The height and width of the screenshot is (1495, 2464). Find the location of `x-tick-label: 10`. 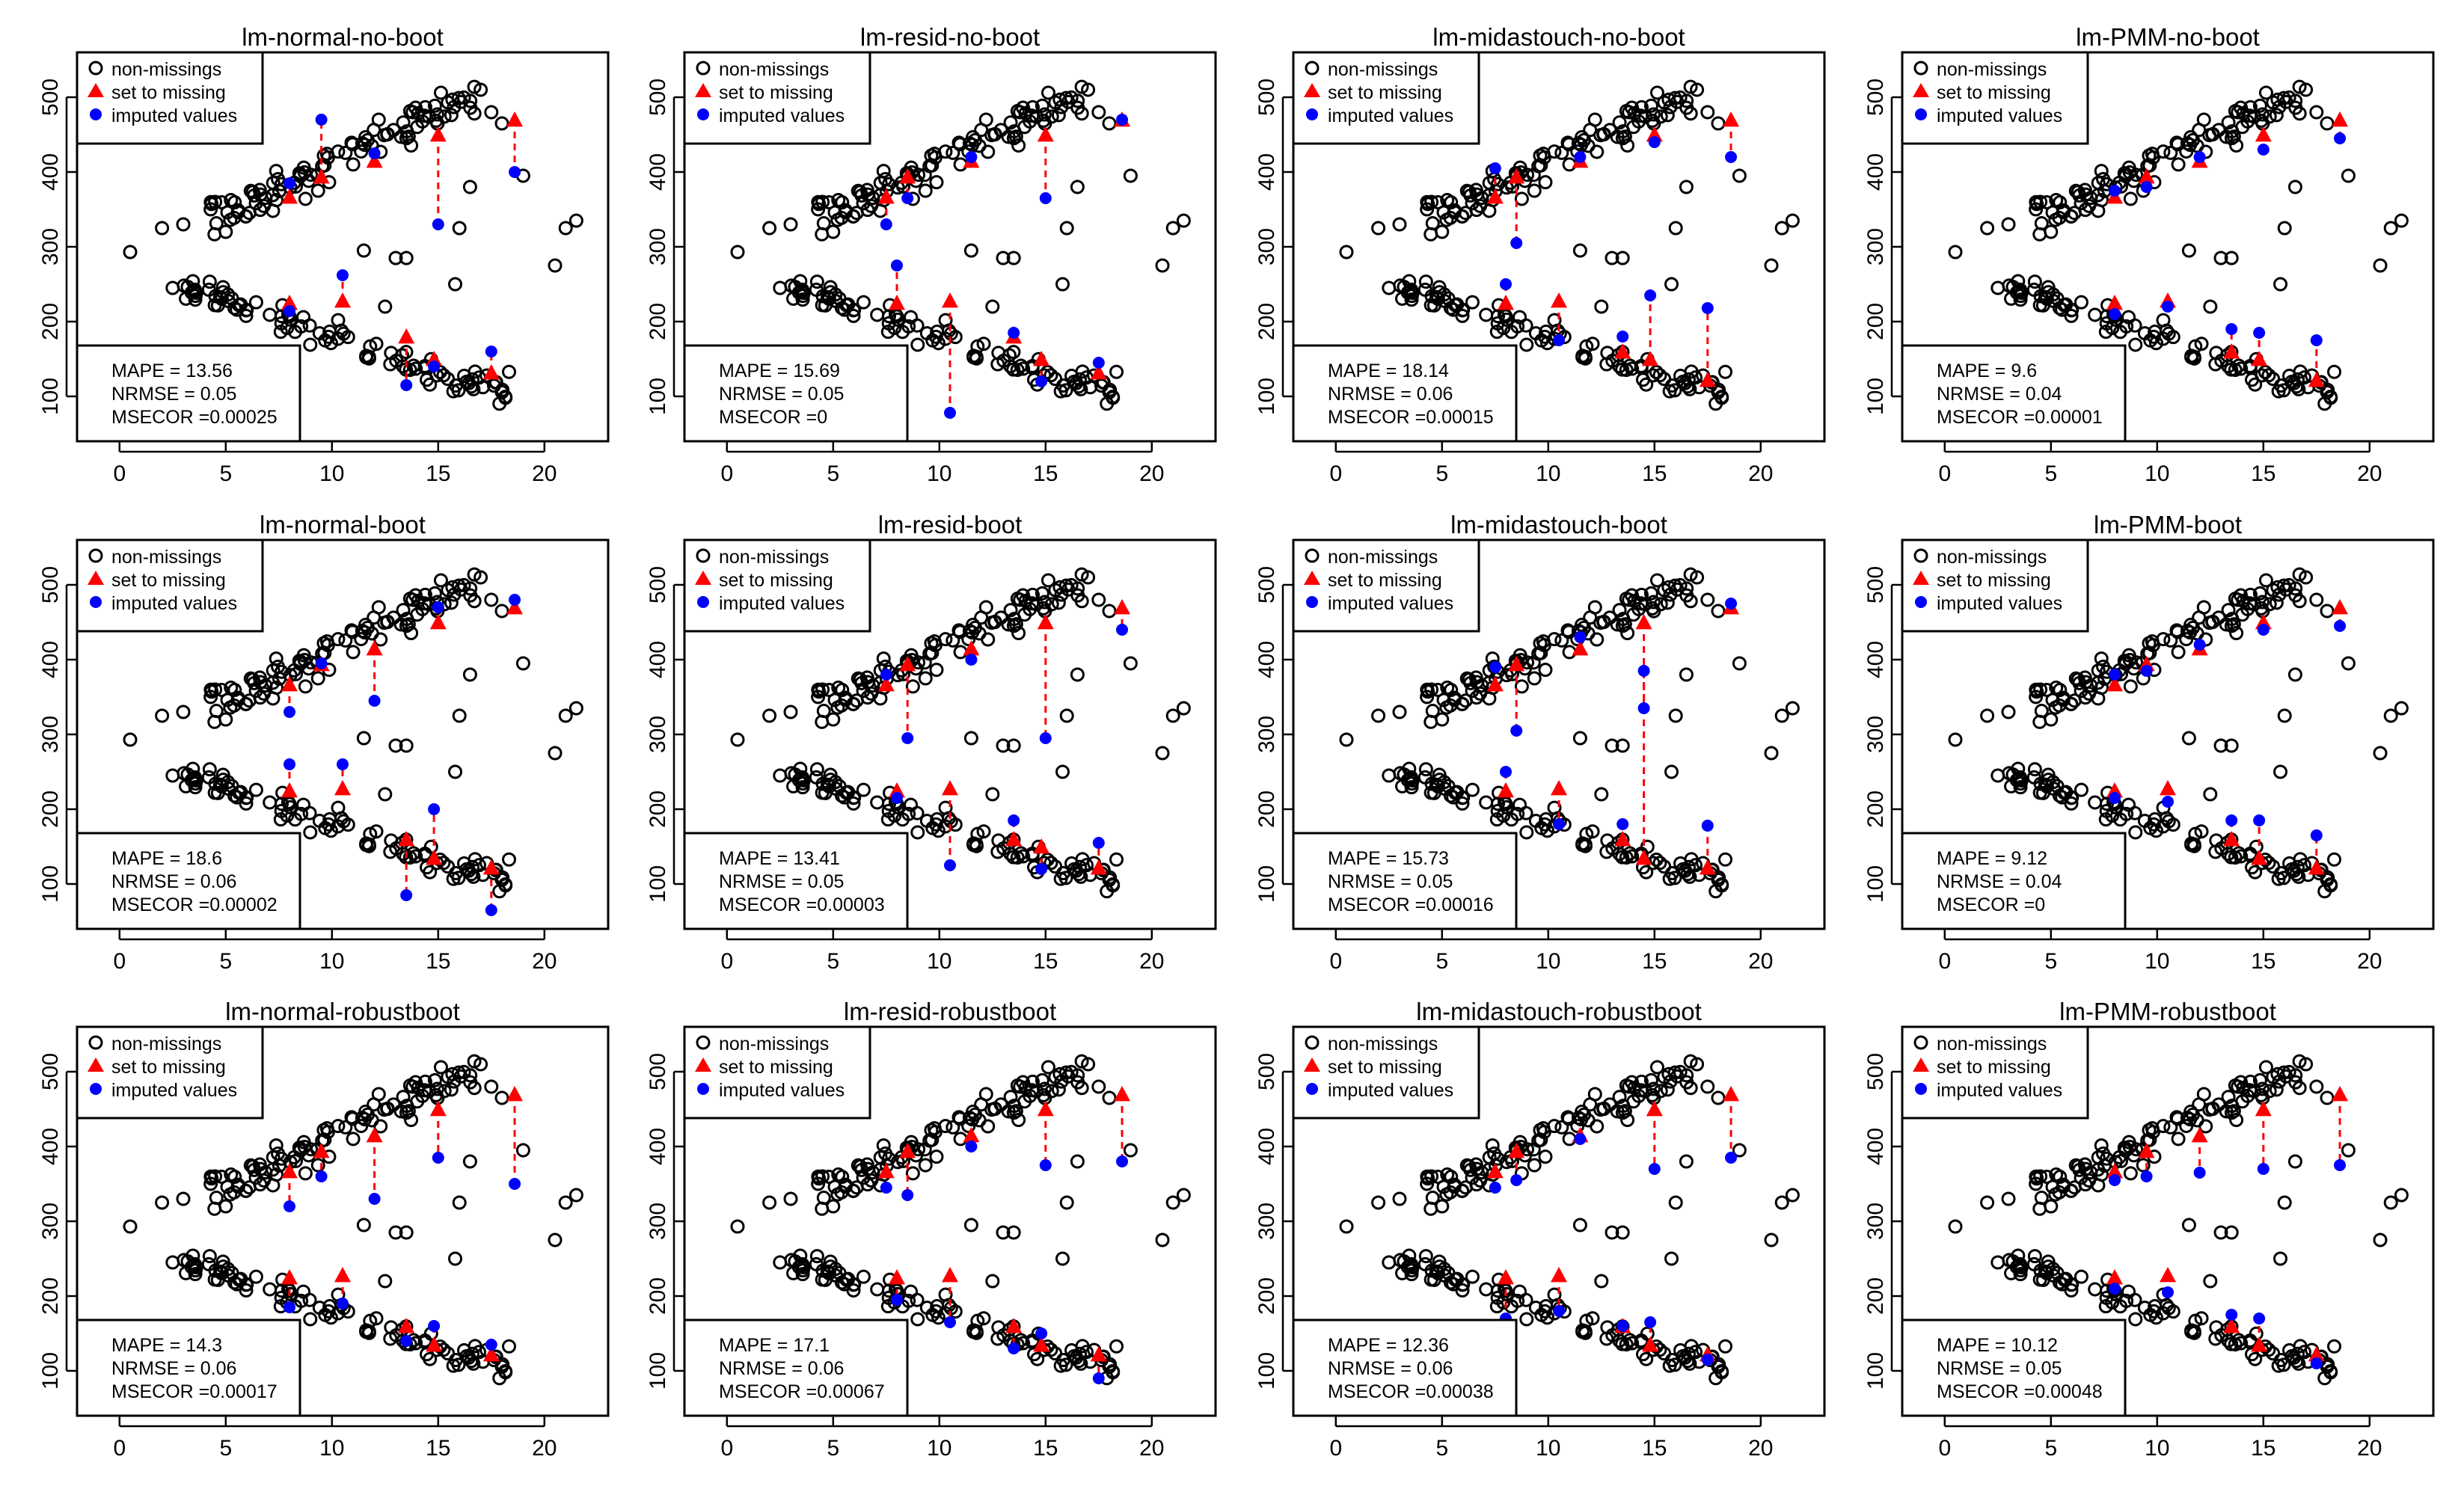

x-tick-label: 10 is located at coordinates (939, 474).